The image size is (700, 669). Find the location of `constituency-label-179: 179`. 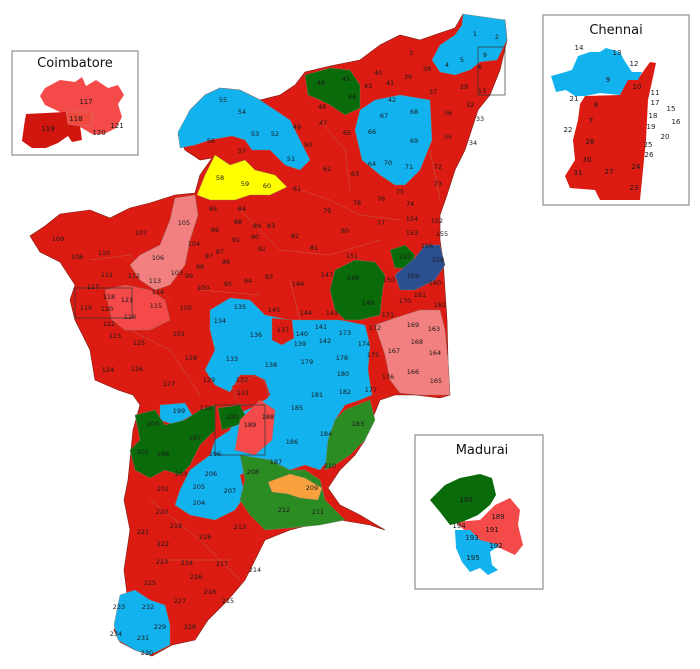

constituency-label-179: 179 is located at coordinates (307, 362).